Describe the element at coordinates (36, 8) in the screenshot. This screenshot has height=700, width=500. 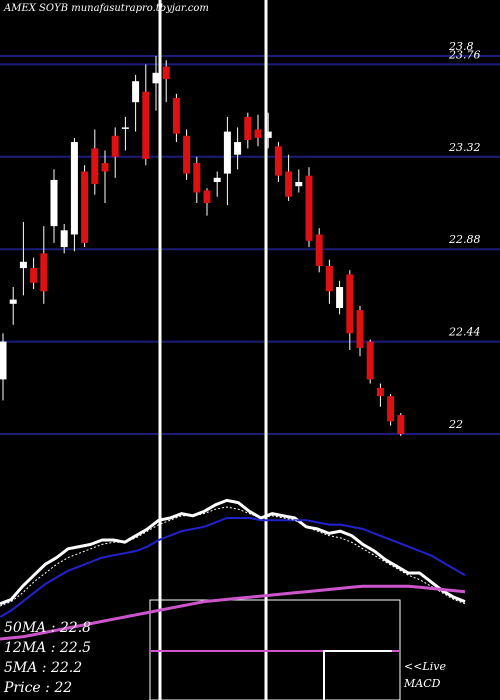
I see `ticker-symbol: AMEX SOYB` at that location.